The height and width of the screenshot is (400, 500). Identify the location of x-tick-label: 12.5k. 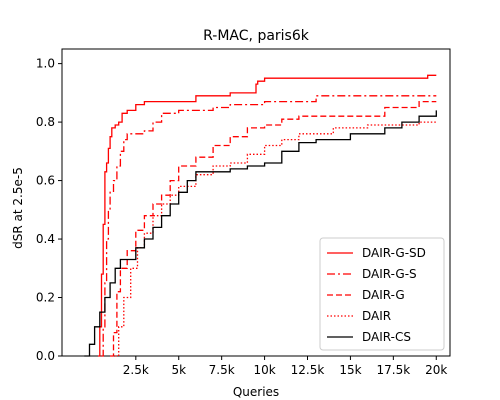
(308, 370).